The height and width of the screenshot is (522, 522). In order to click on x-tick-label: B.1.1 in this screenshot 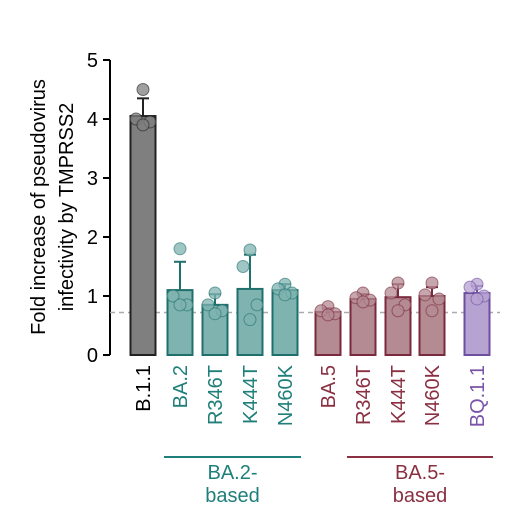, I will do `click(144, 388)`.